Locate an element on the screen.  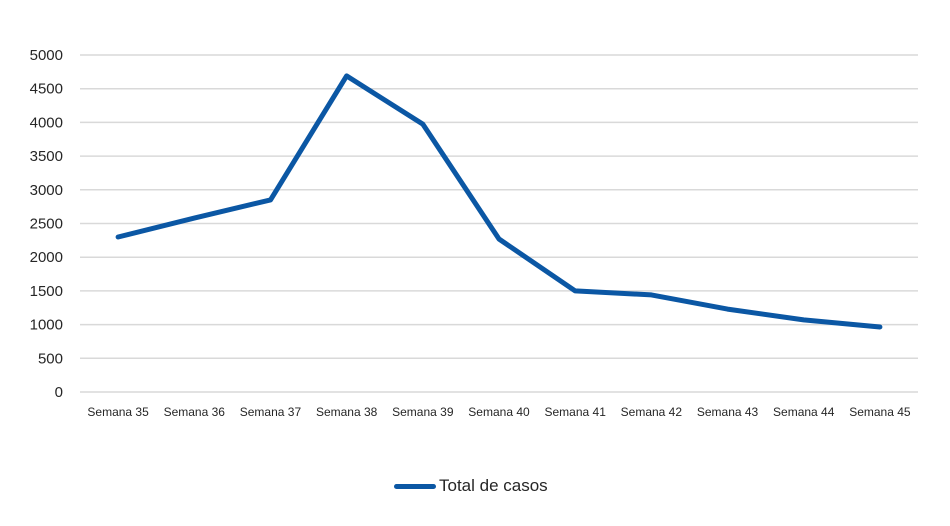
y-tick-label: 500 is located at coordinates (50, 358).